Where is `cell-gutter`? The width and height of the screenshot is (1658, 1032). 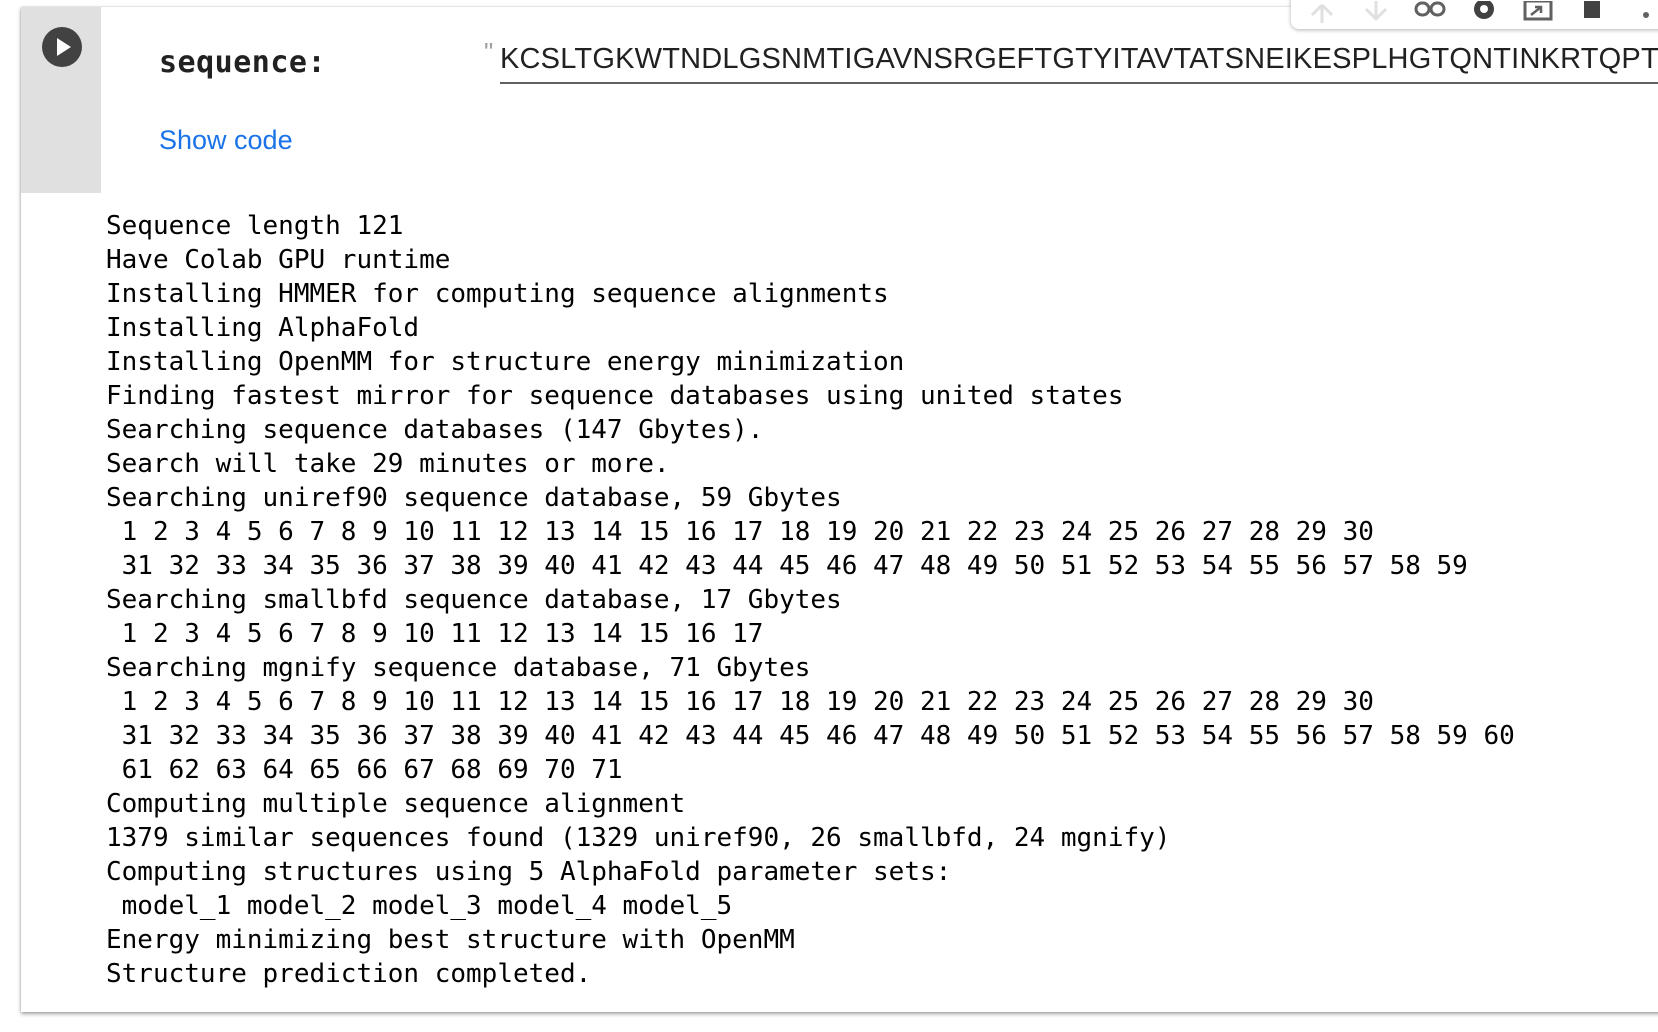 cell-gutter is located at coordinates (61, 100).